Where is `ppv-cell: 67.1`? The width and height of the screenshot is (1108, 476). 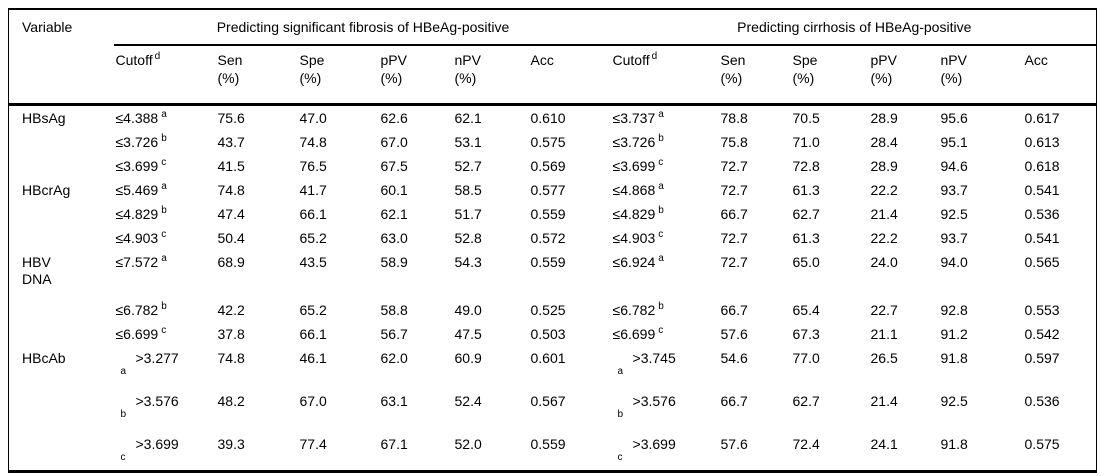 ppv-cell: 67.1 is located at coordinates (394, 444).